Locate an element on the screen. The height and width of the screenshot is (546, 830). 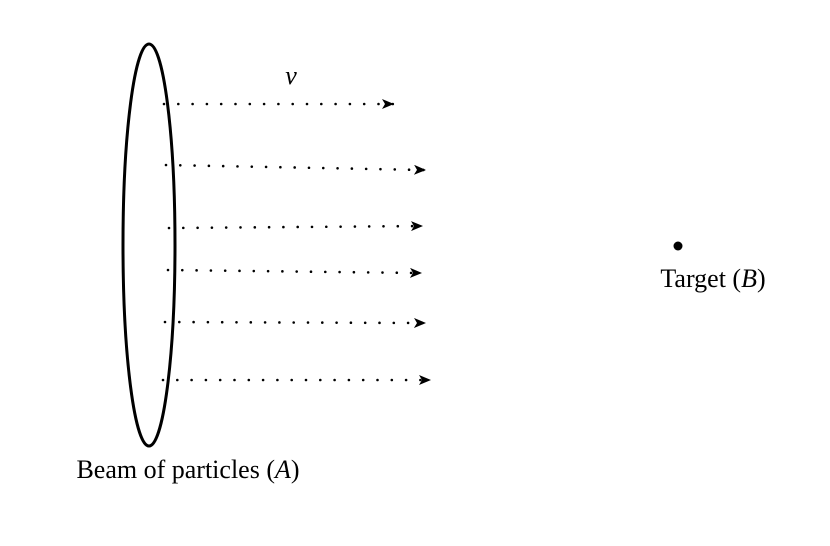
target-label: Target (B) is located at coordinates (712, 278).